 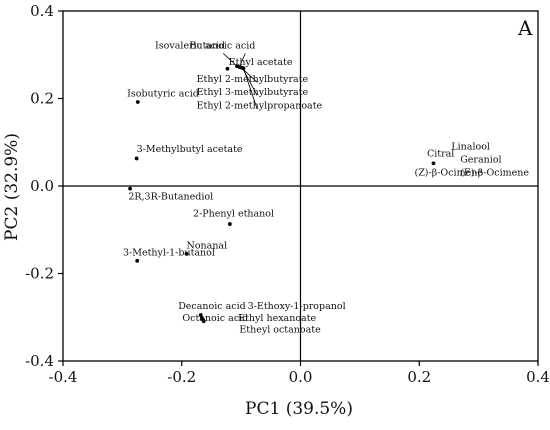 I want to click on point-label: Octanoic acid, so click(x=215, y=318).